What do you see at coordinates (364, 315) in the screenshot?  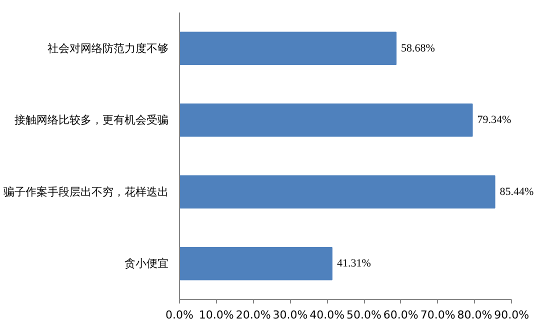 I see `x-tick-label: 50.0%` at bounding box center [364, 315].